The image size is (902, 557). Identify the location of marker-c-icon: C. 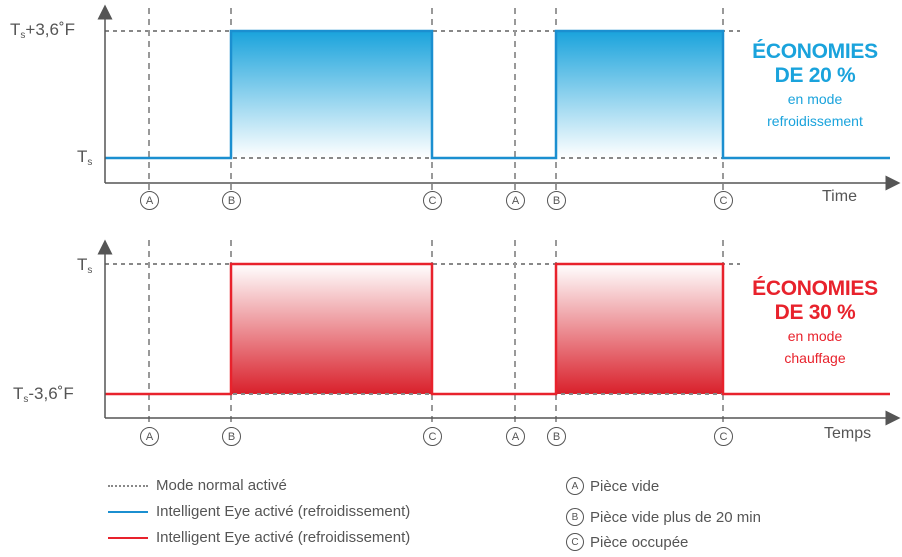
(575, 542).